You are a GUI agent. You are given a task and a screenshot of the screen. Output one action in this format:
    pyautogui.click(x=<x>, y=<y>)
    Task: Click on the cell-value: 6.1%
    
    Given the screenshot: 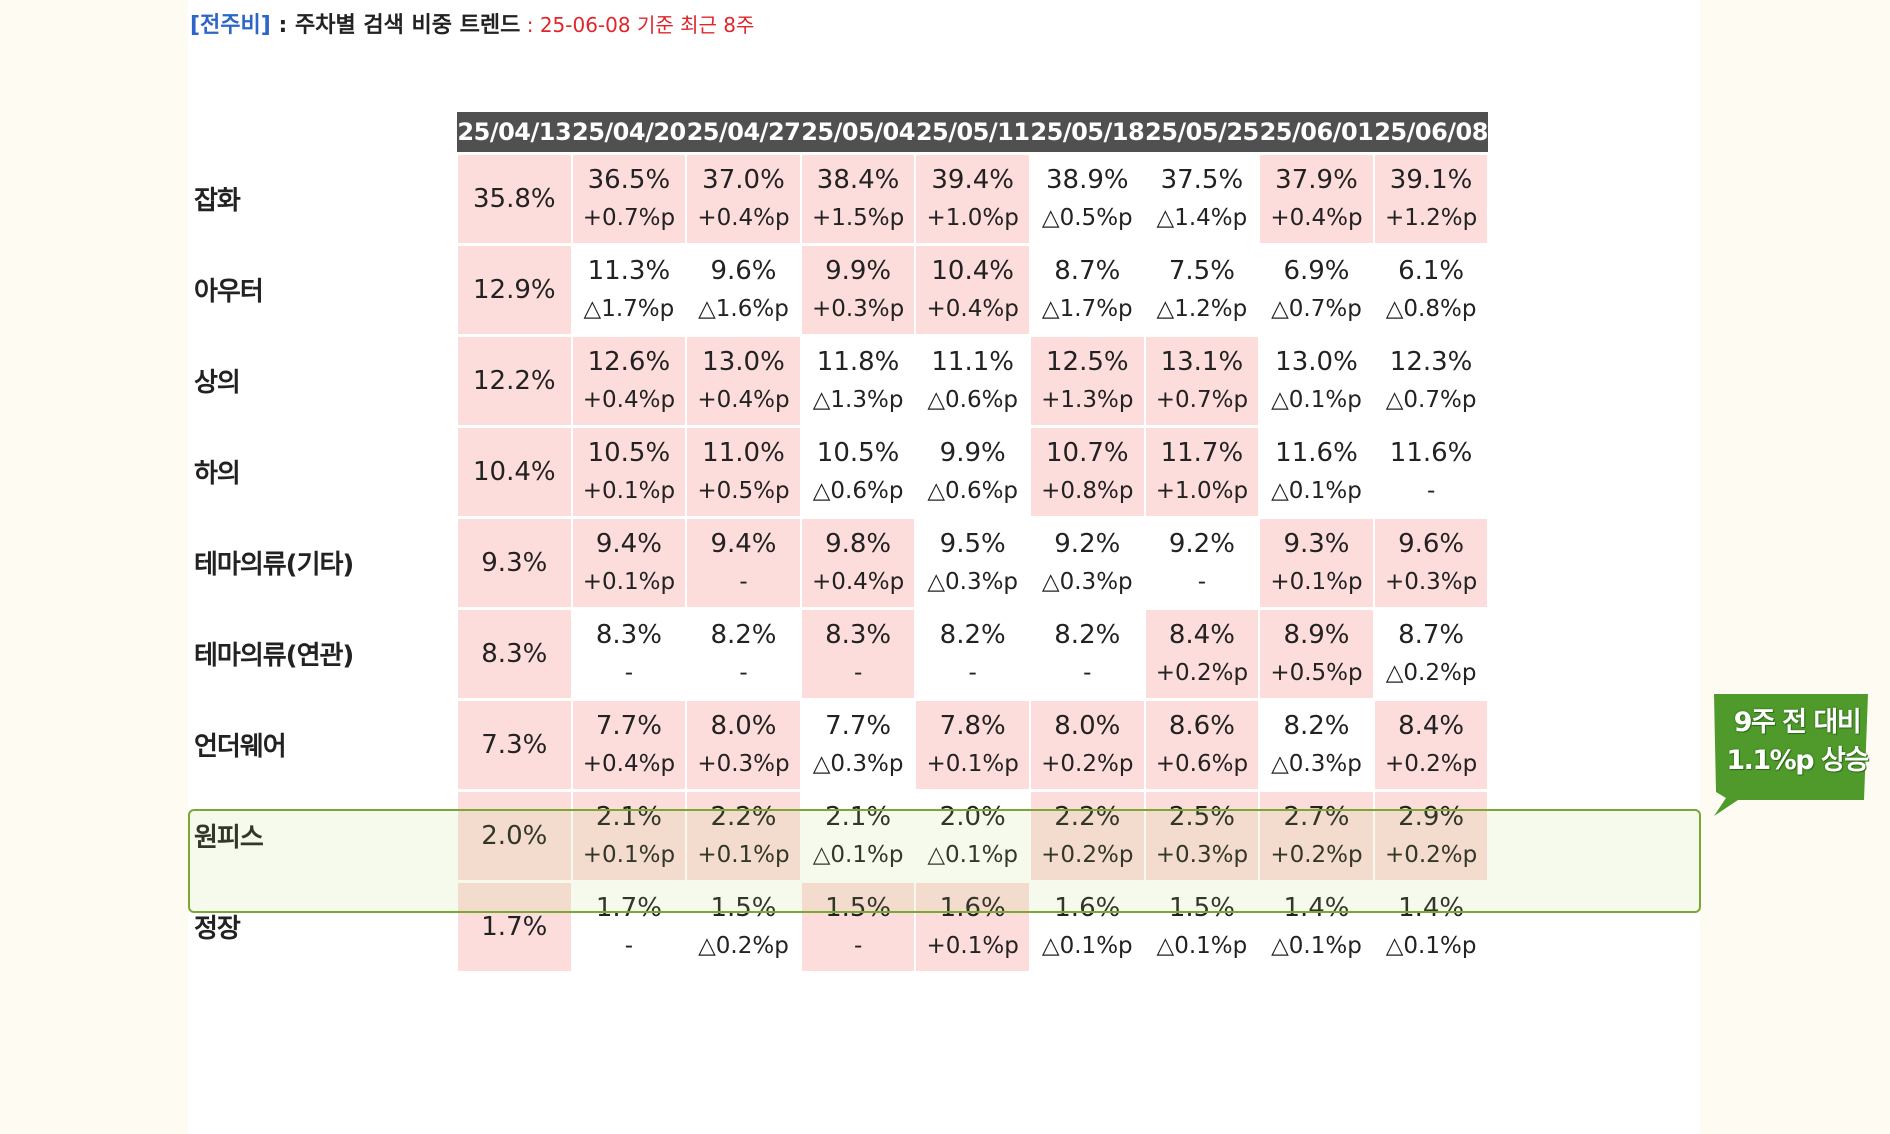 What is the action you would take?
    pyautogui.click(x=1431, y=271)
    